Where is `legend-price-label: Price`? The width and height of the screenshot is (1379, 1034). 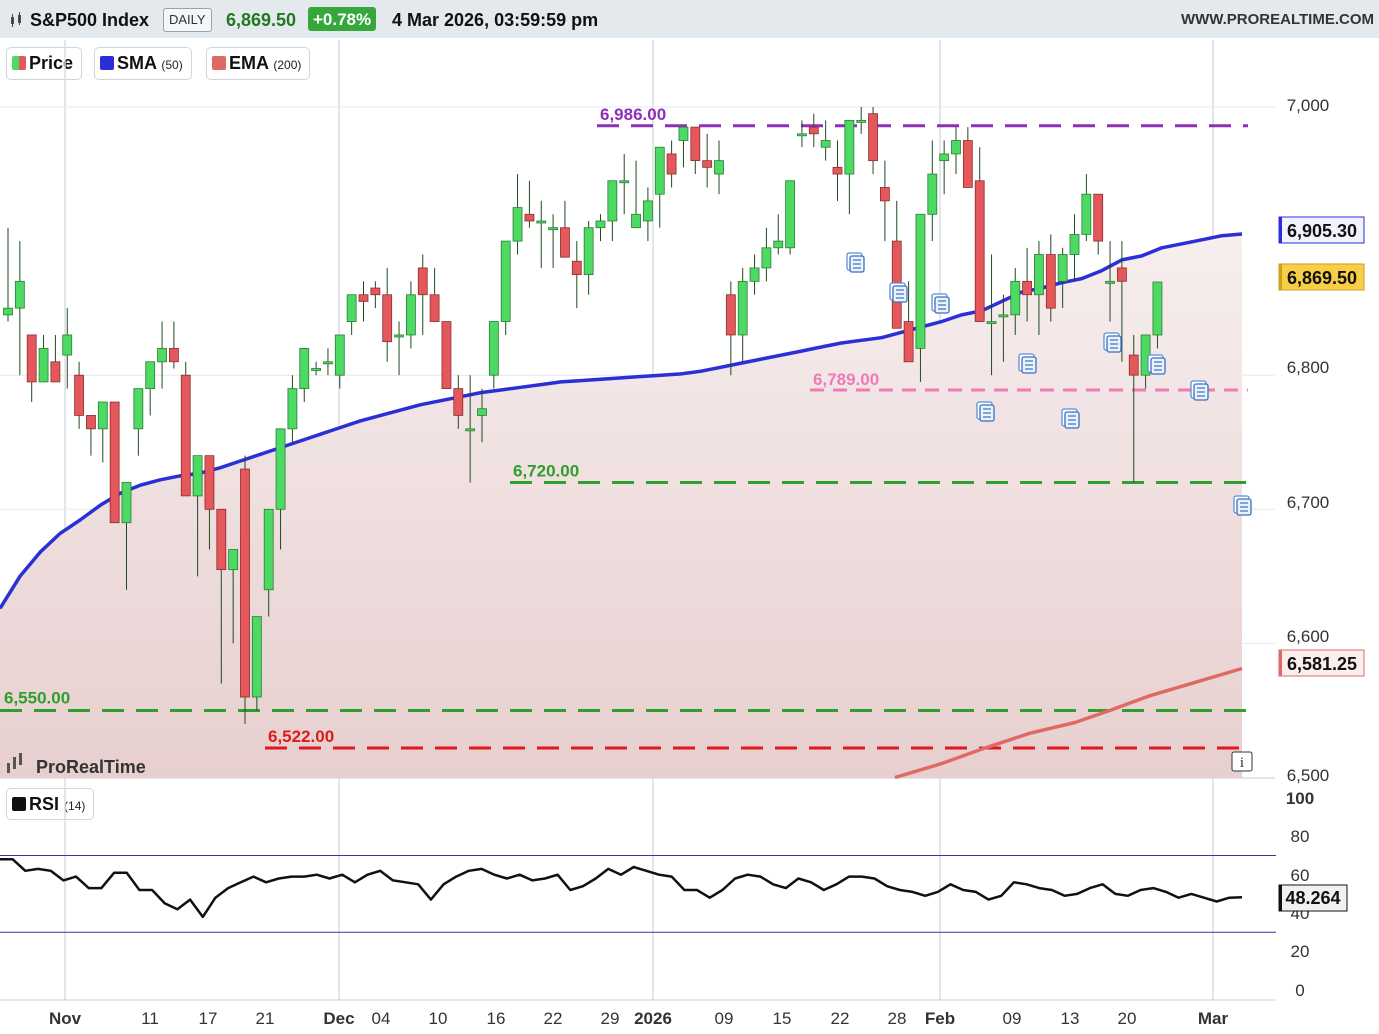
legend-price-label: Price is located at coordinates (51, 63).